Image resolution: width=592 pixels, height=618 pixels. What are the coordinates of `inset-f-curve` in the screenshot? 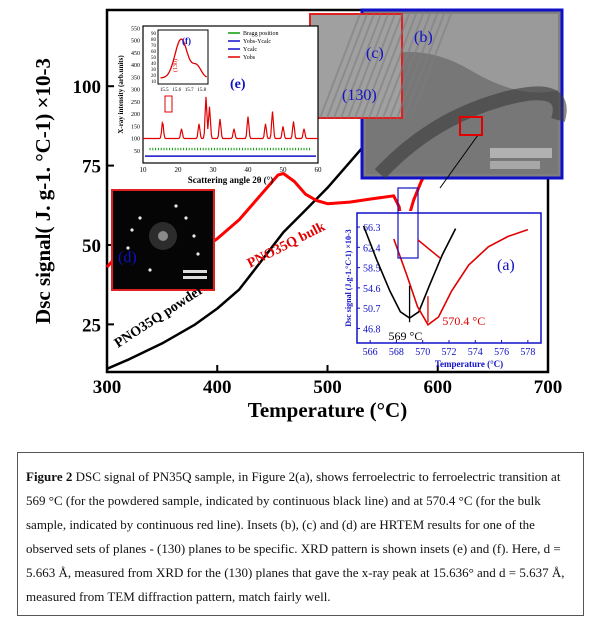 It's located at (184, 58).